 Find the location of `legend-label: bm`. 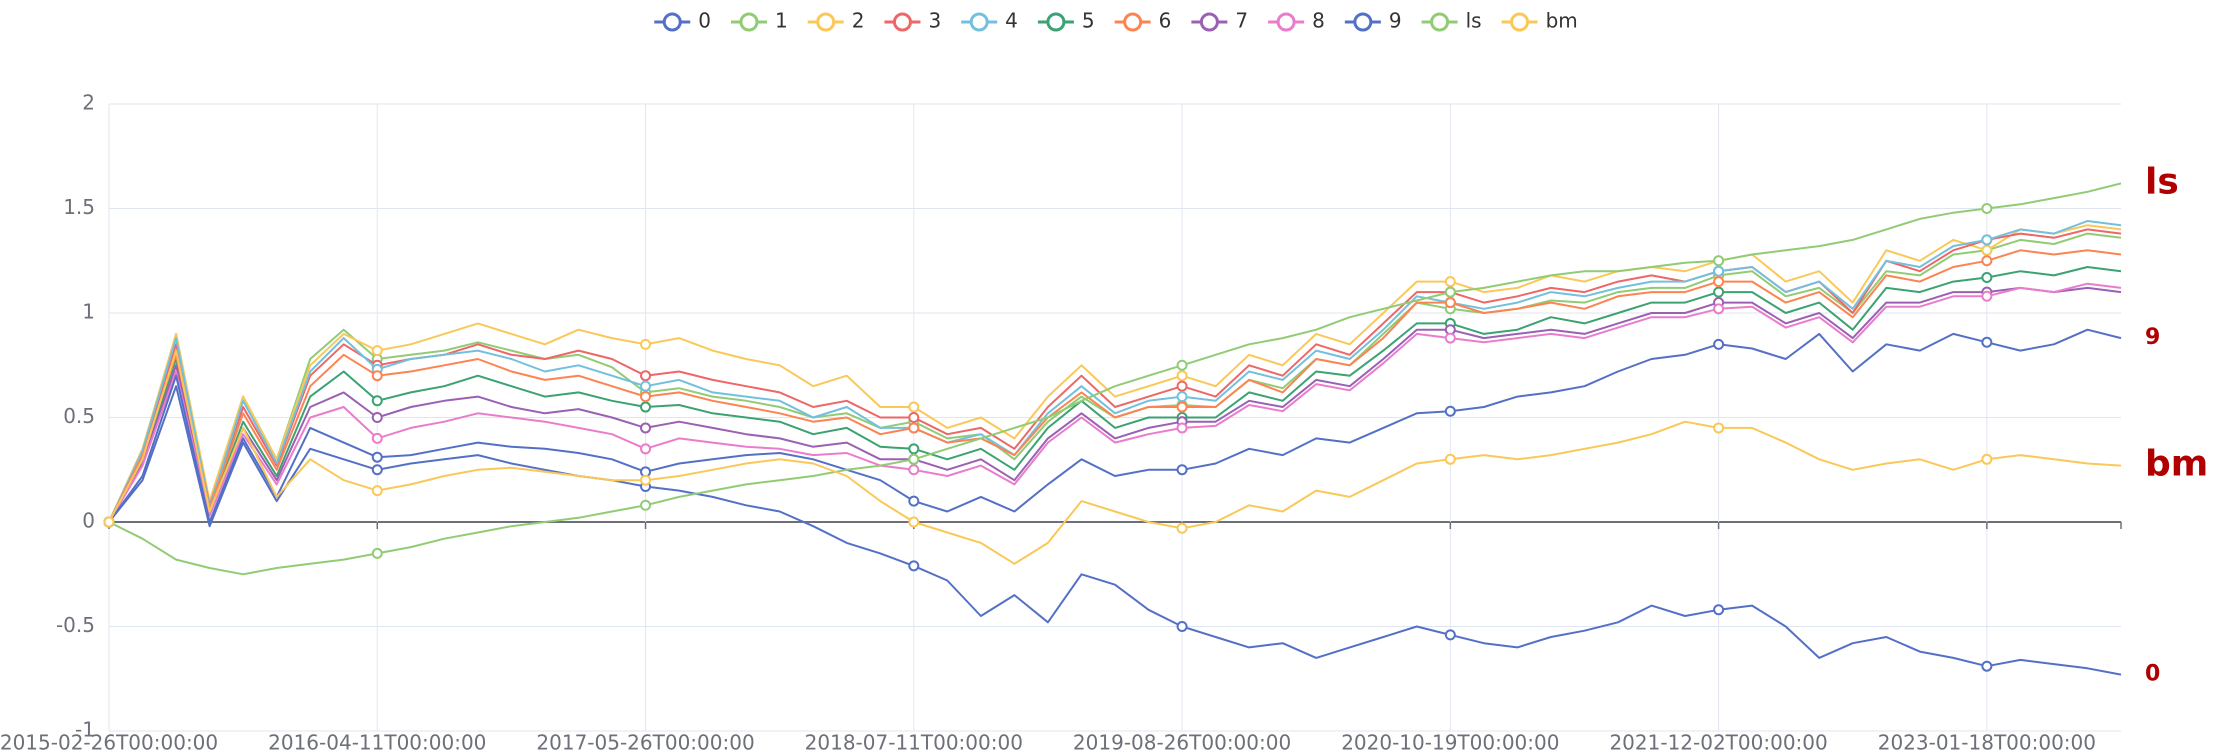

legend-label: bm is located at coordinates (1562, 21).